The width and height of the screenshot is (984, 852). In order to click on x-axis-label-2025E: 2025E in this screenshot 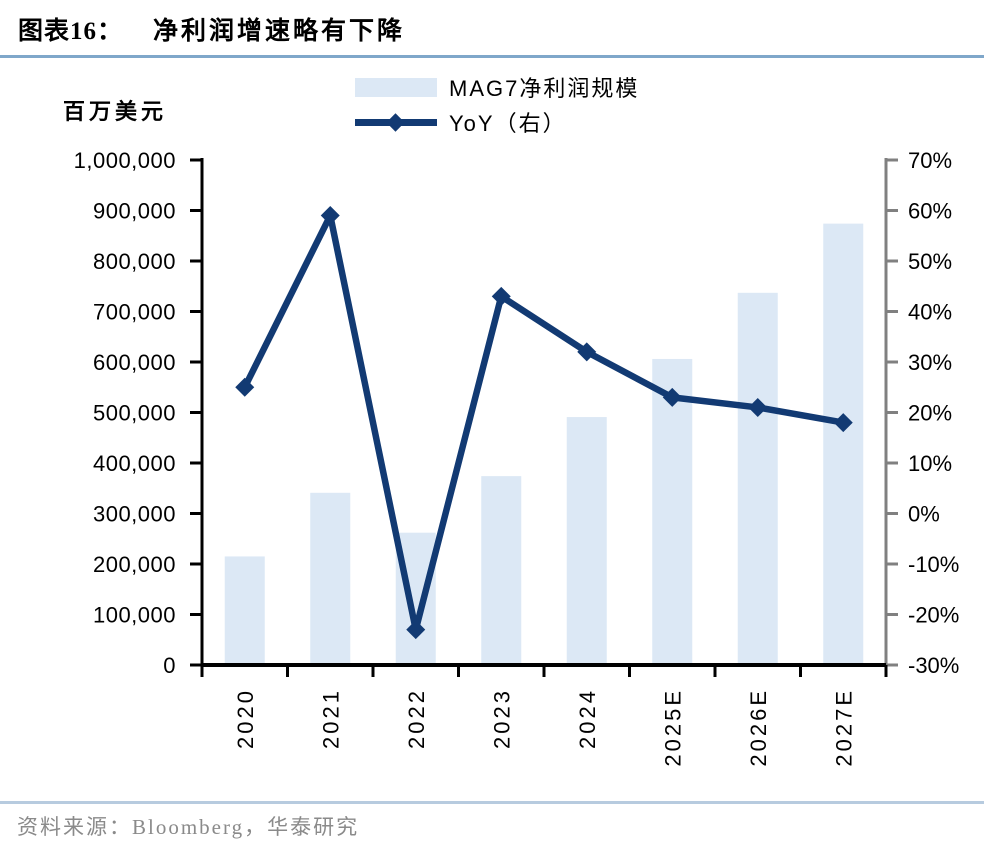, I will do `click(672, 727)`.